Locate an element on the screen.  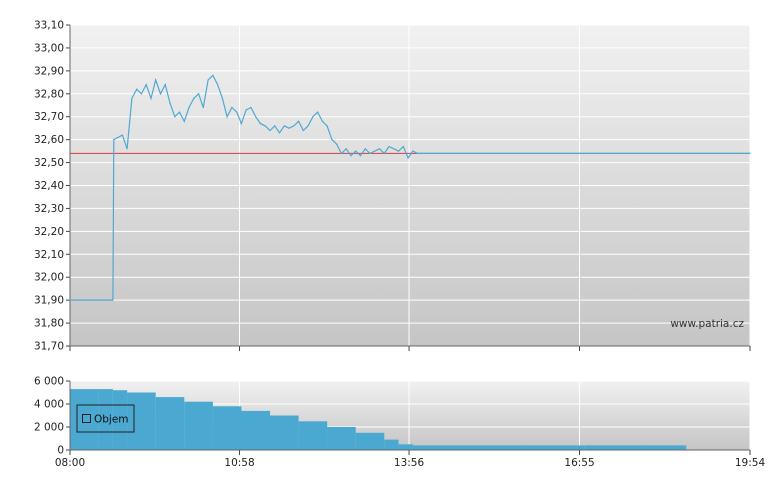
x-tick-label: 16:55 is located at coordinates (579, 463).